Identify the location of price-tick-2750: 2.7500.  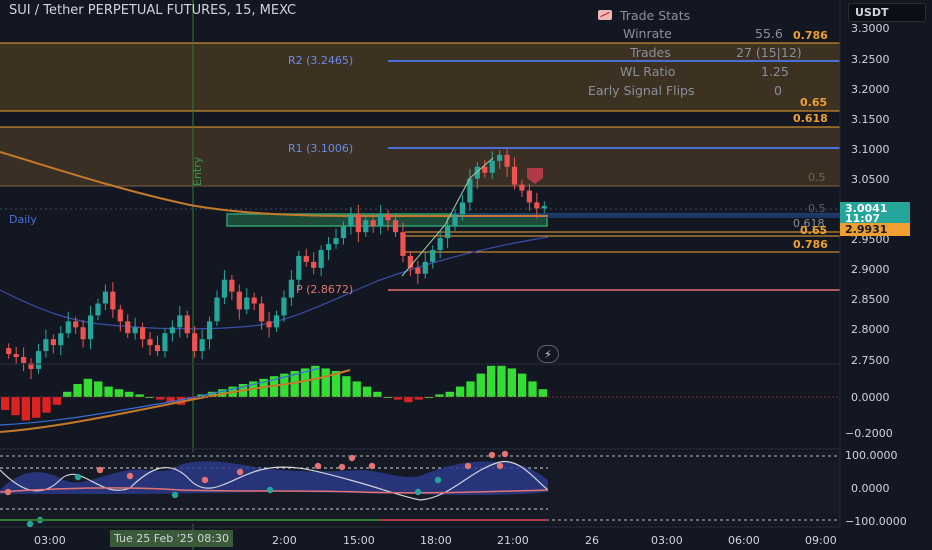
(870, 360).